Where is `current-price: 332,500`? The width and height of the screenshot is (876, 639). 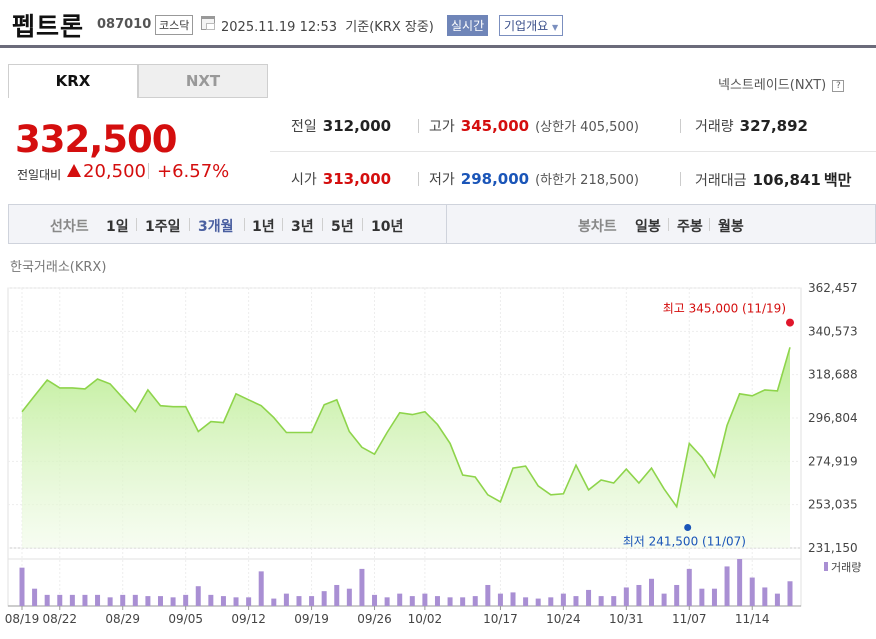
current-price: 332,500 is located at coordinates (96, 139).